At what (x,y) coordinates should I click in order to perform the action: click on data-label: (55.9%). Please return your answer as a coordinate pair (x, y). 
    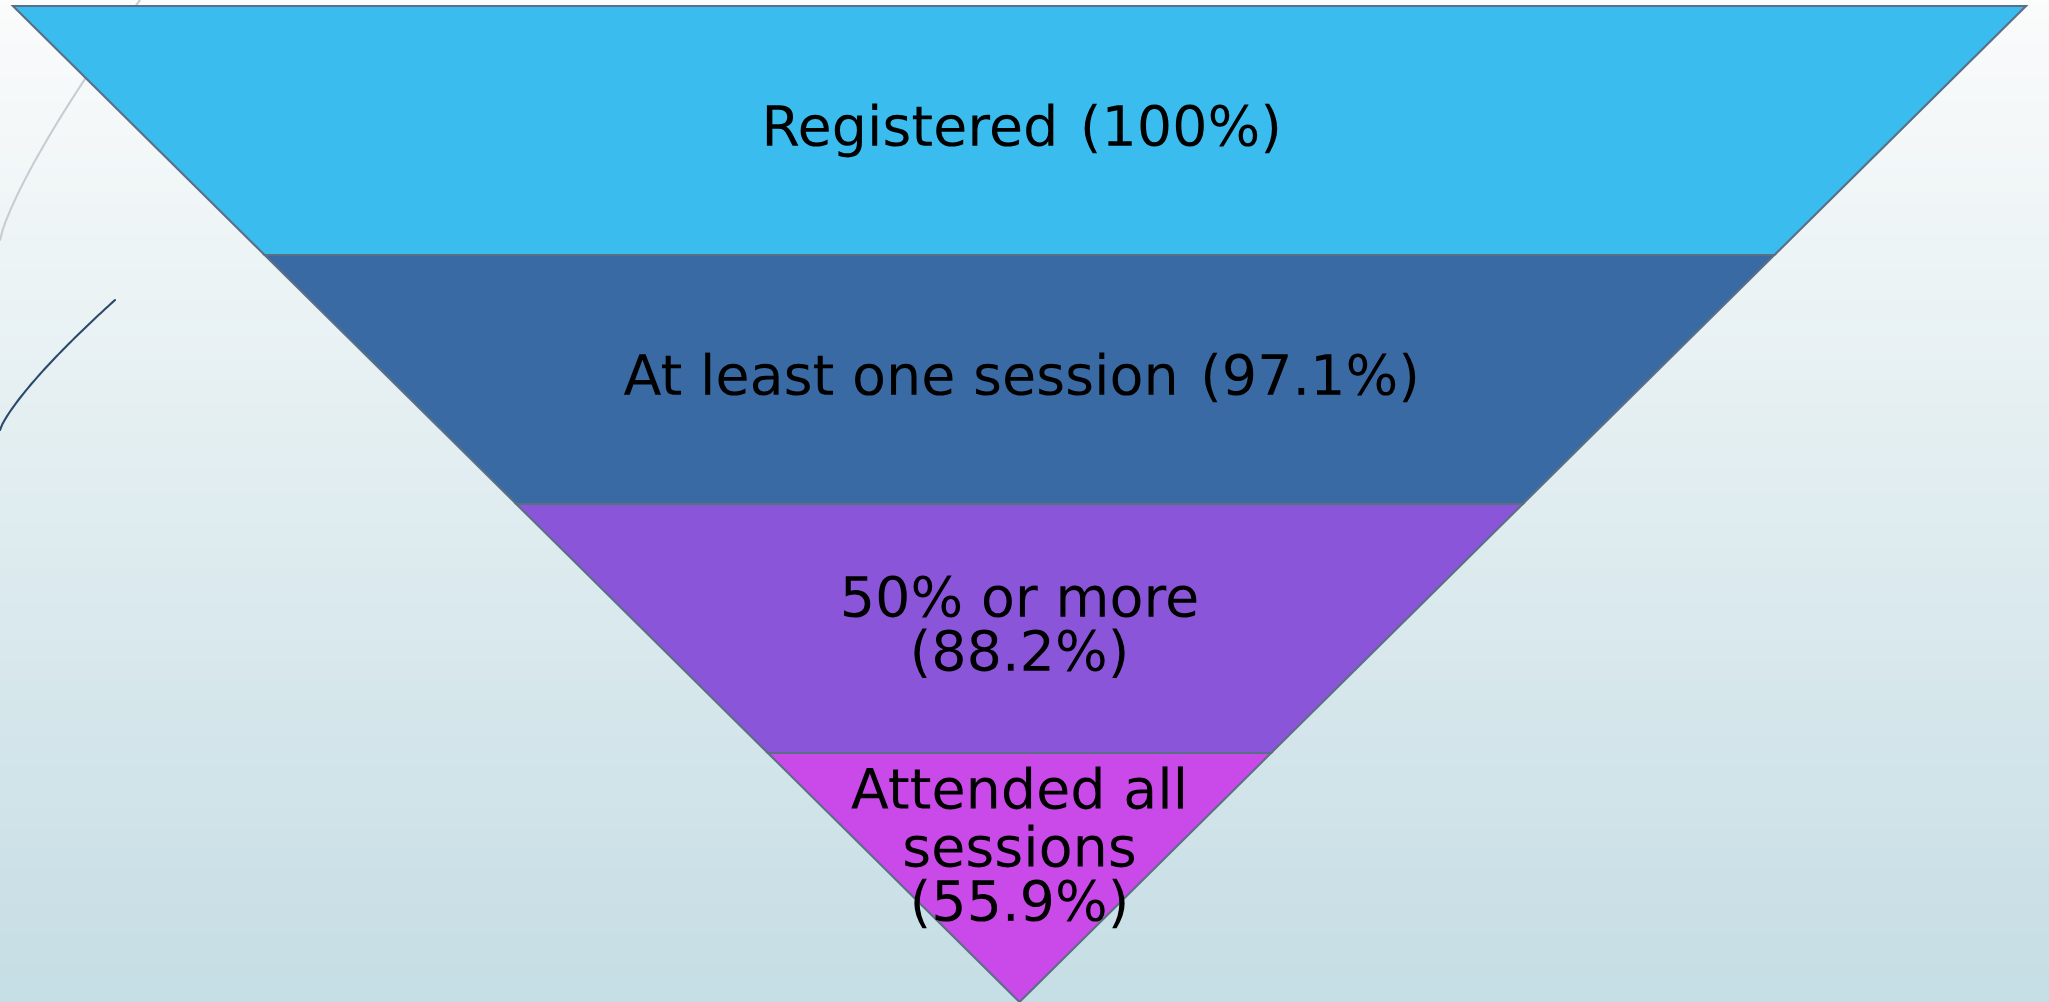
    Looking at the image, I should click on (1019, 903).